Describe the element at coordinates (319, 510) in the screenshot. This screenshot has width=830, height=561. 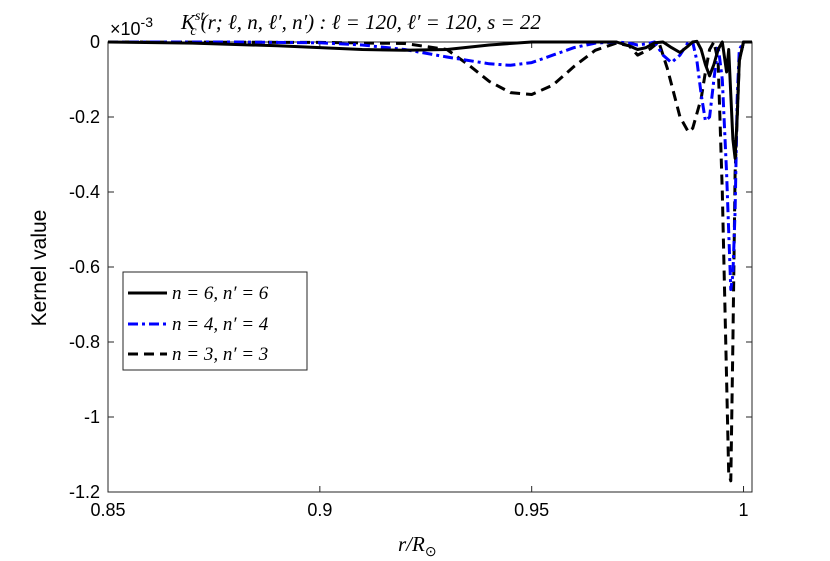
I see `x-tick-label: 0.9` at that location.